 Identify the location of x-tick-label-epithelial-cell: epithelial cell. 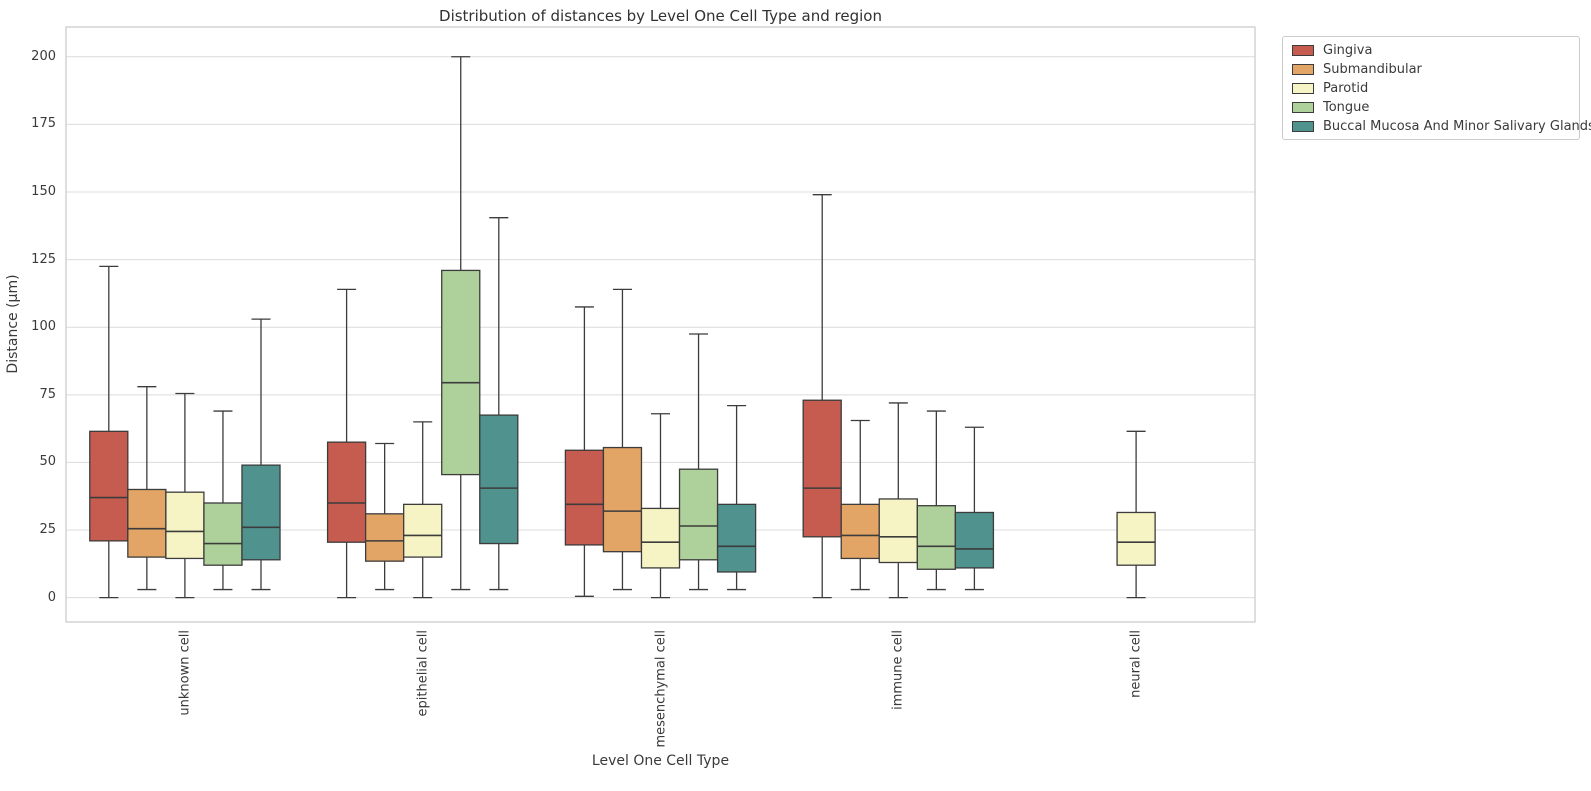
(422, 675).